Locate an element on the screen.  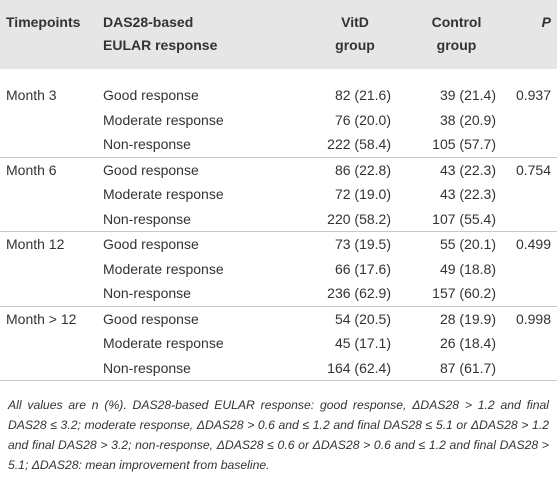
vitd-cell: 220 (58.2) is located at coordinates (359, 218).